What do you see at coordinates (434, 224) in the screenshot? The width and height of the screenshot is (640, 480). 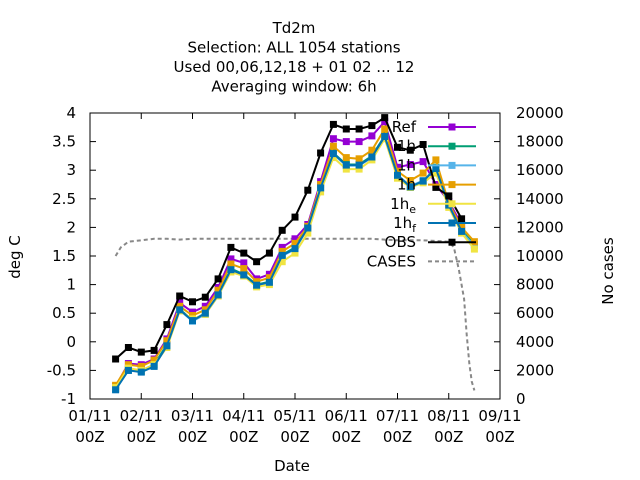 I see `legend-item: 1hf` at bounding box center [434, 224].